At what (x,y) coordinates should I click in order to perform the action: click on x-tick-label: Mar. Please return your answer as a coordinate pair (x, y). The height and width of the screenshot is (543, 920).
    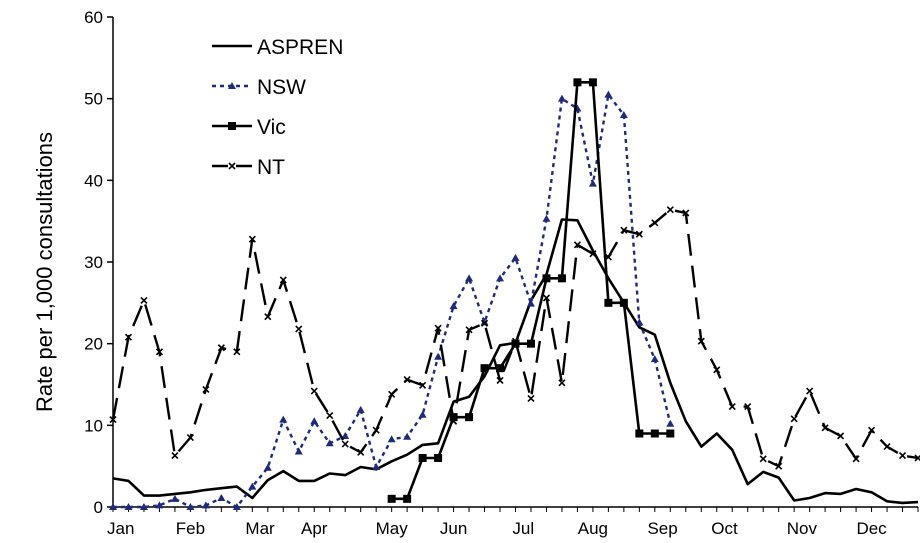
    Looking at the image, I should click on (260, 528).